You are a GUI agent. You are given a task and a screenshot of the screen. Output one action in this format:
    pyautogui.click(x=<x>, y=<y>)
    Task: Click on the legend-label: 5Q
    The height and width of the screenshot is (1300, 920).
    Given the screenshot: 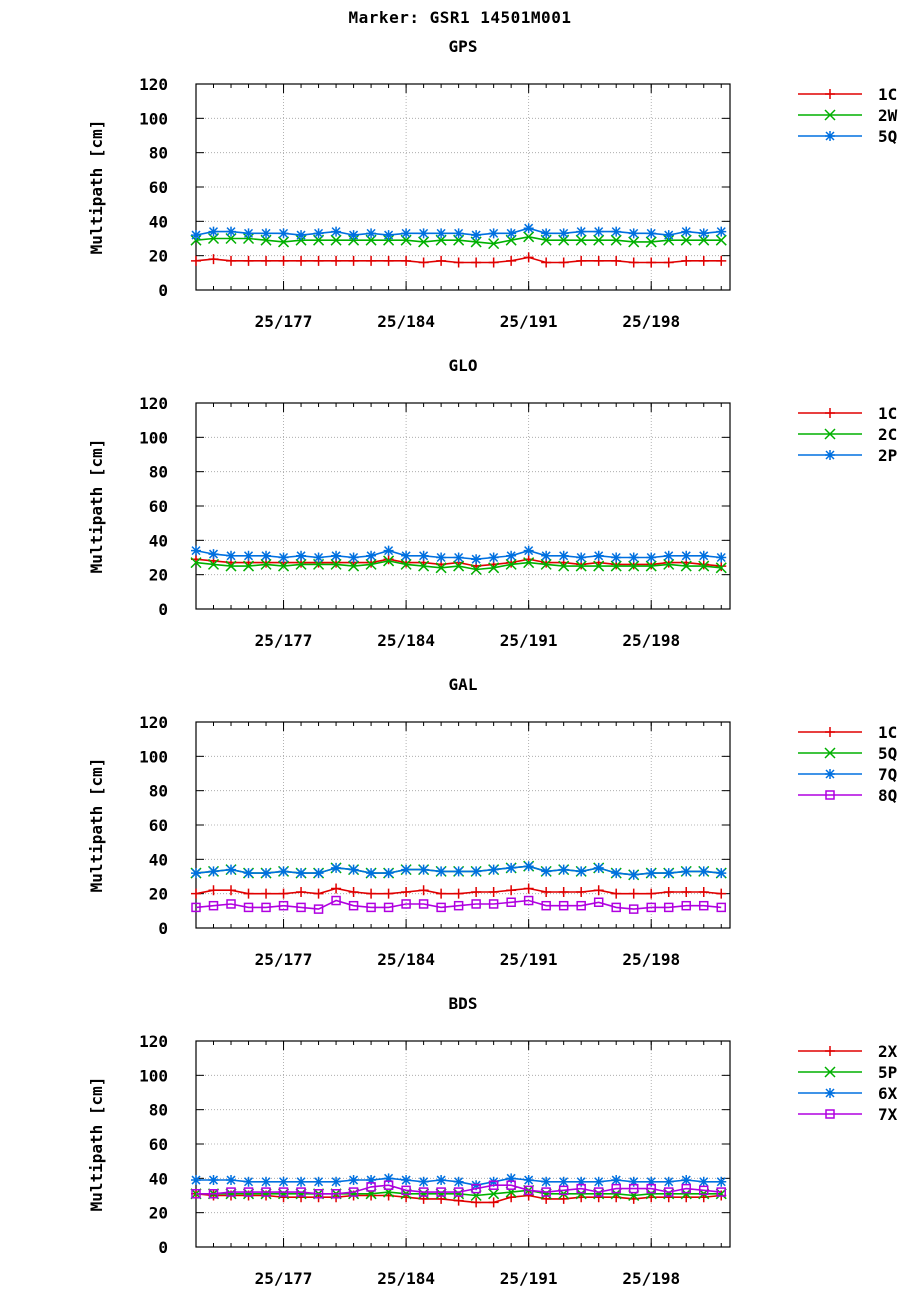 What is the action you would take?
    pyautogui.click(x=887, y=136)
    